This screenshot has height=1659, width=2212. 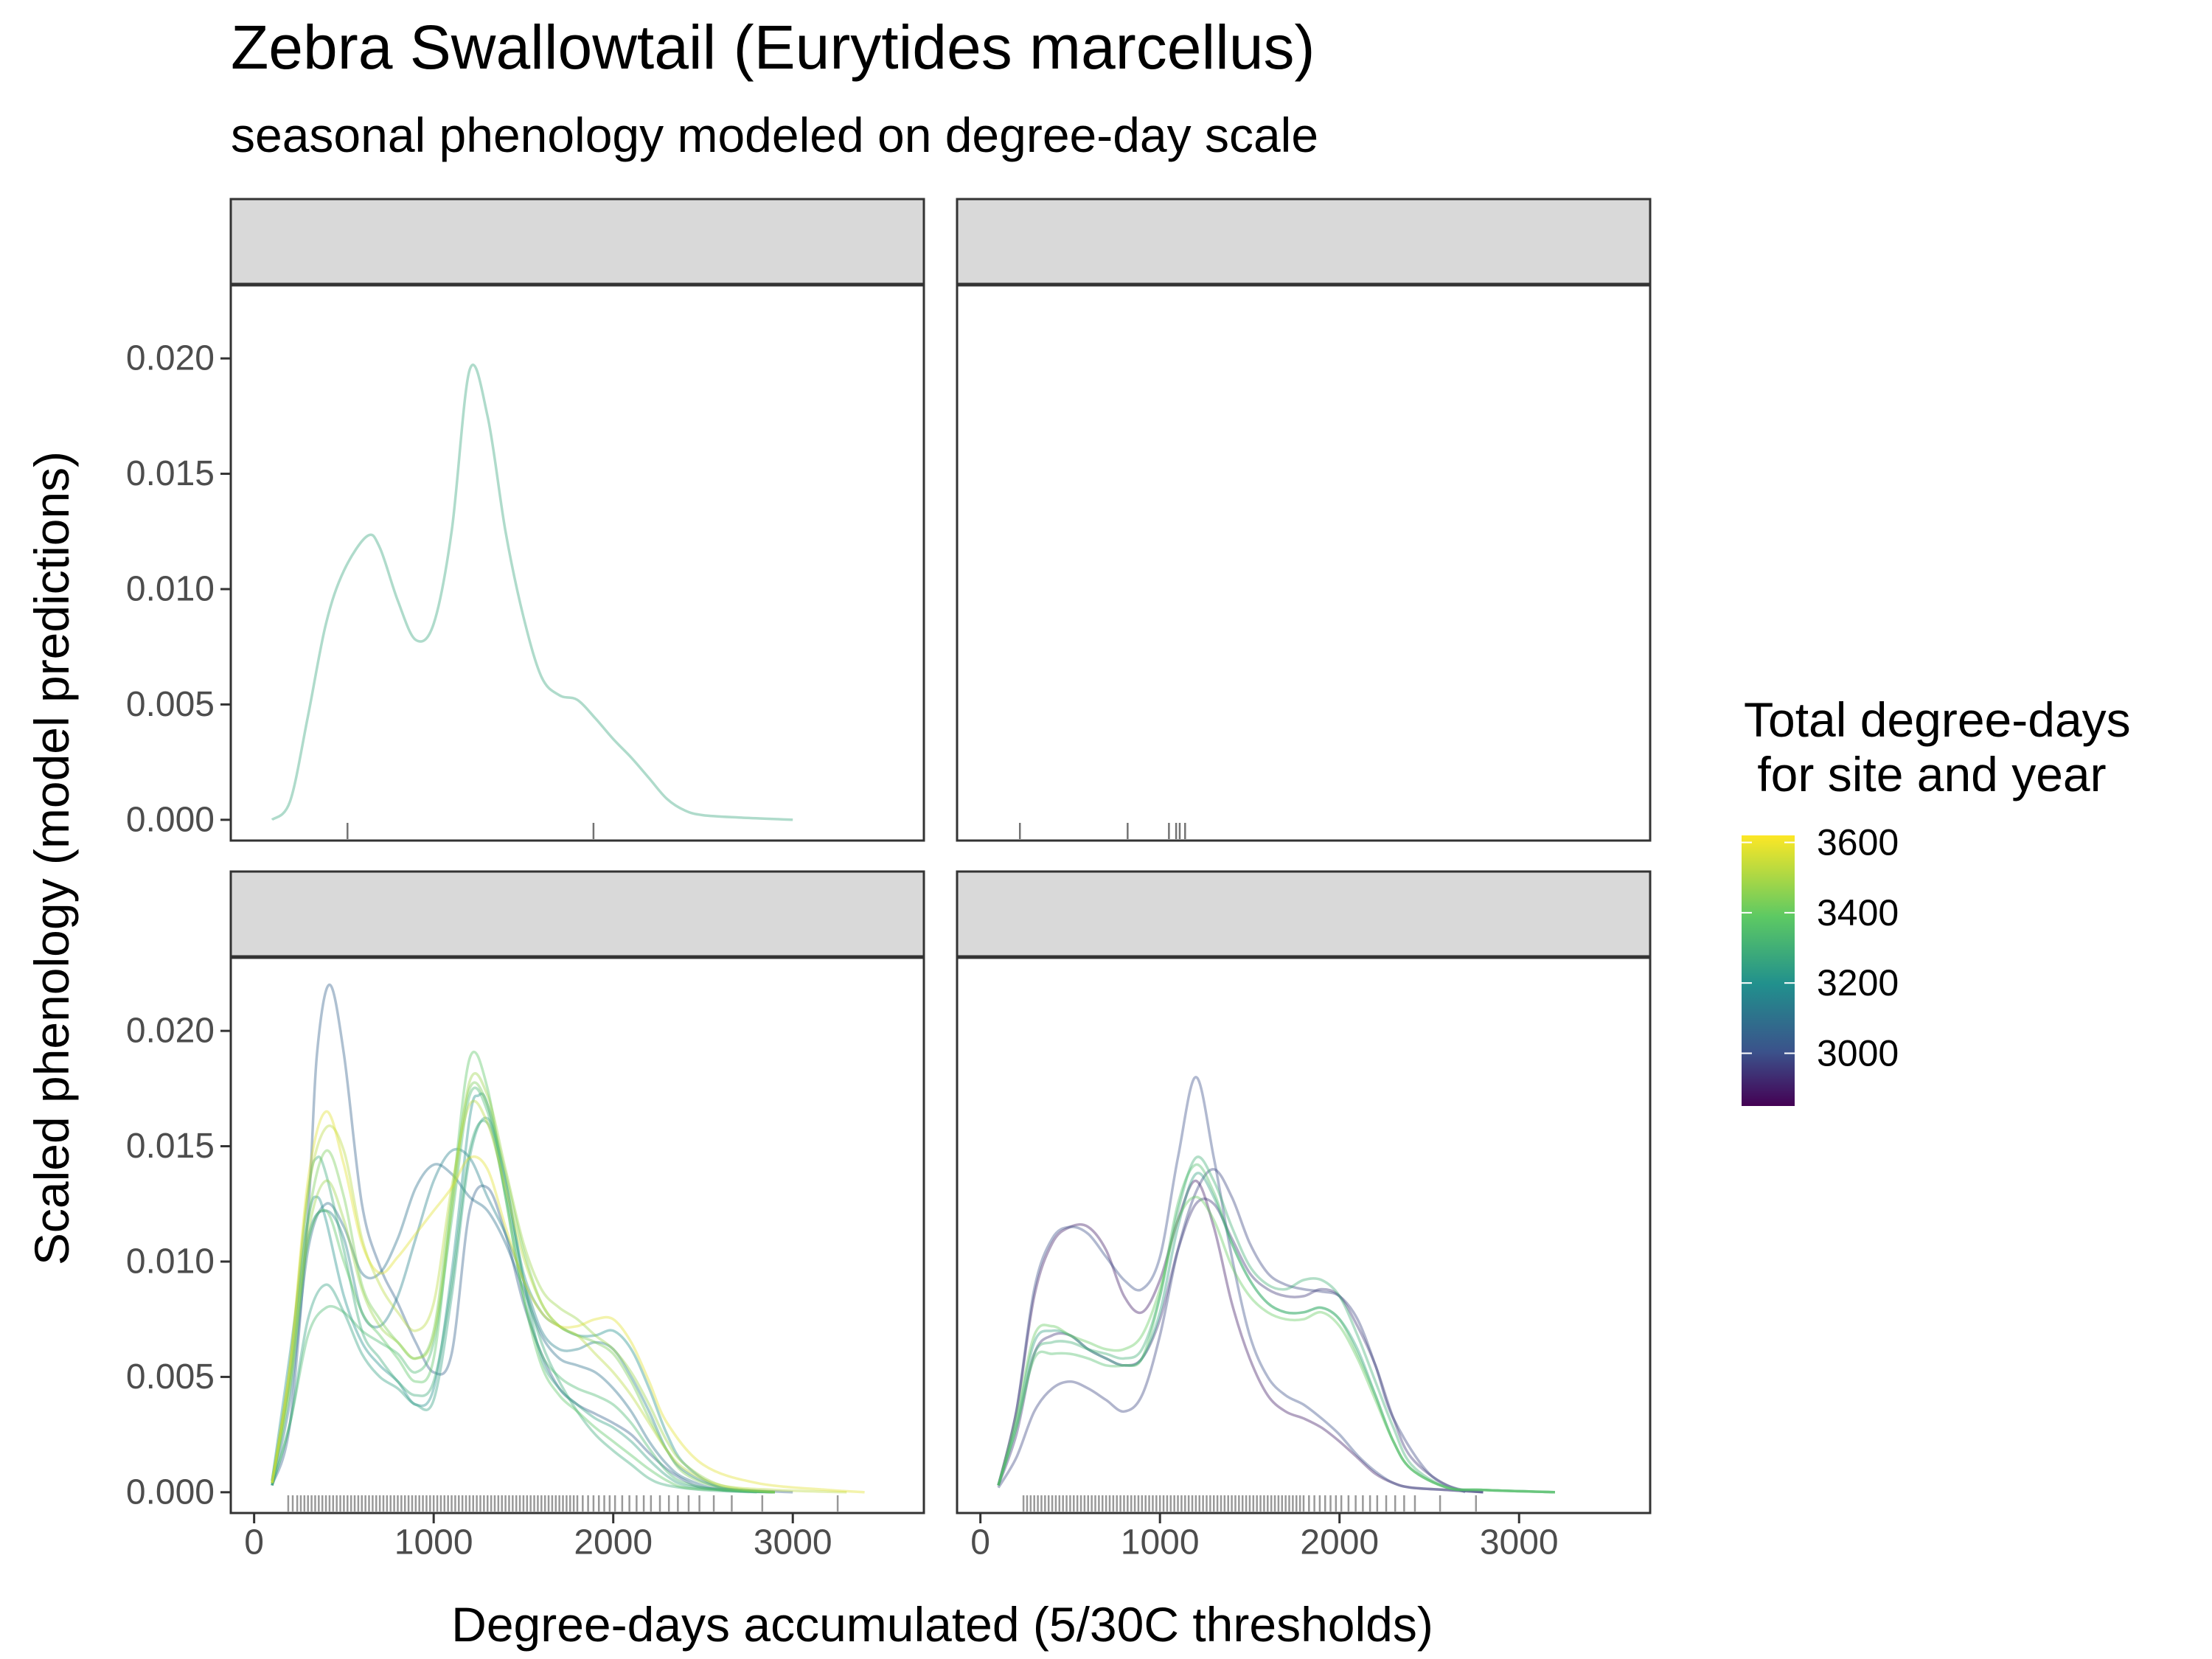 I want to click on panel-sw, so click(x=577, y=1192).